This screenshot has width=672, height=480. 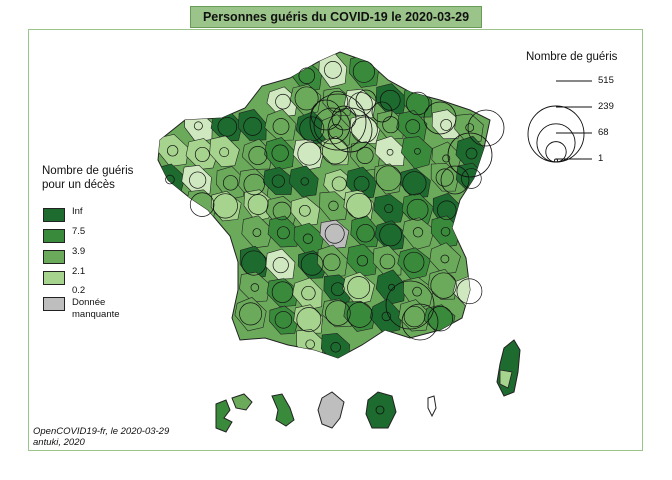 I want to click on legend-break-inf: Inf, so click(x=77, y=211).